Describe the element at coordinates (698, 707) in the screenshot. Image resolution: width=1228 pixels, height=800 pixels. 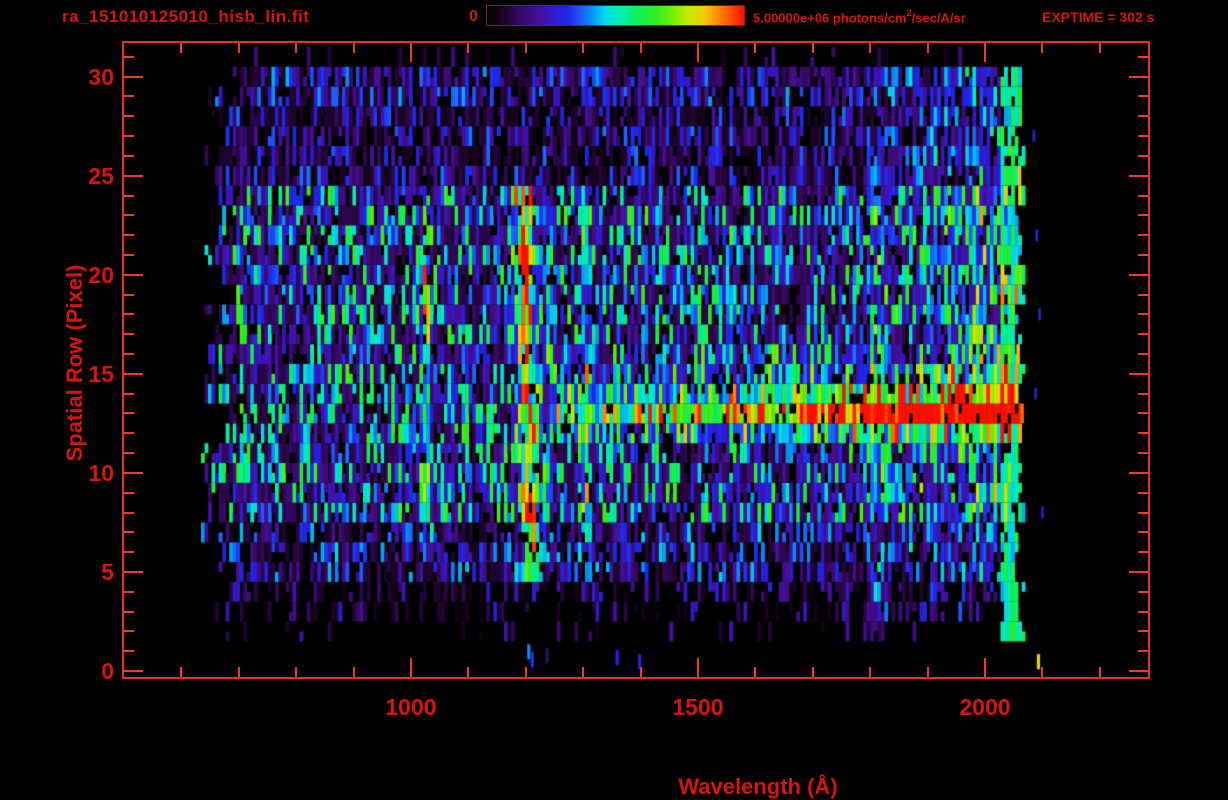
I see `x-tick-label: 1500` at that location.